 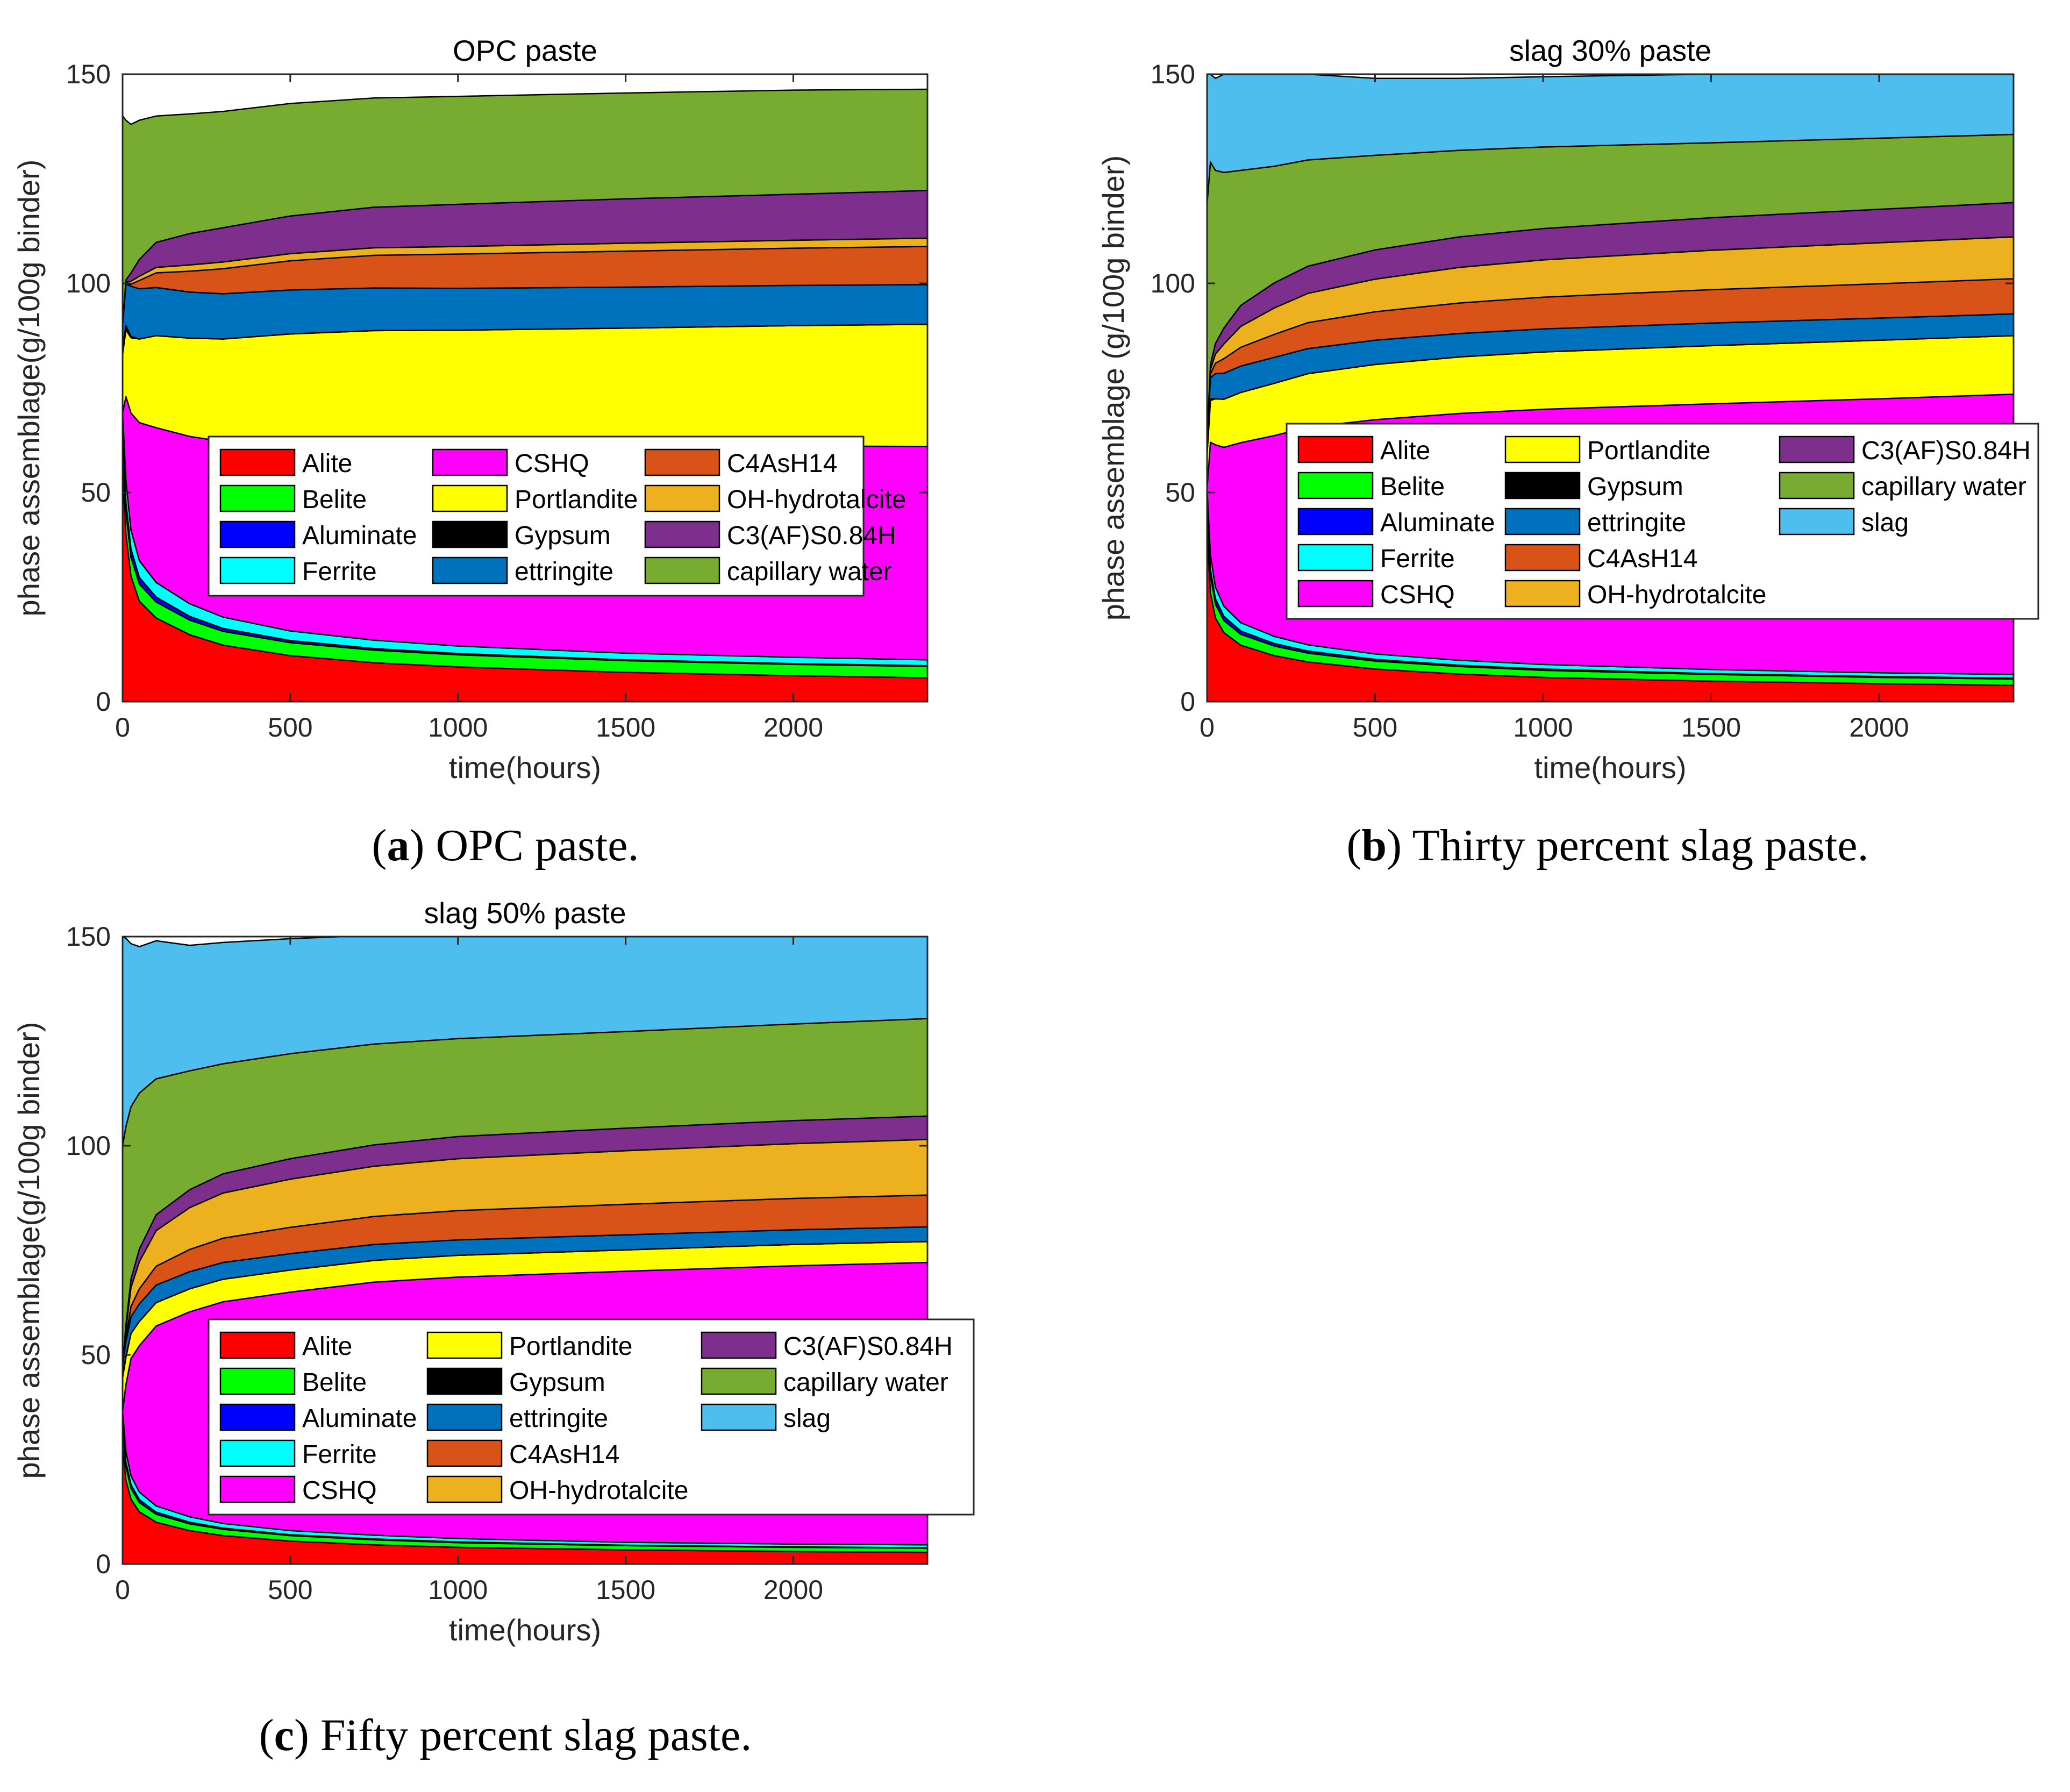 What do you see at coordinates (1635, 487) in the screenshot?
I see `legend-label: Gypsum` at bounding box center [1635, 487].